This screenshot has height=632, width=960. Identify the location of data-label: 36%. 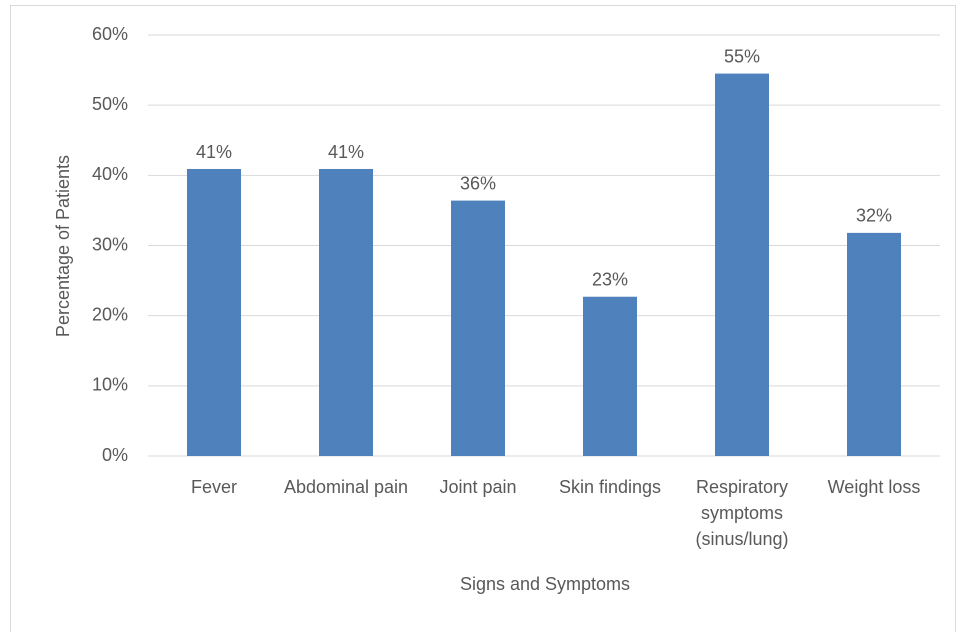
(478, 183).